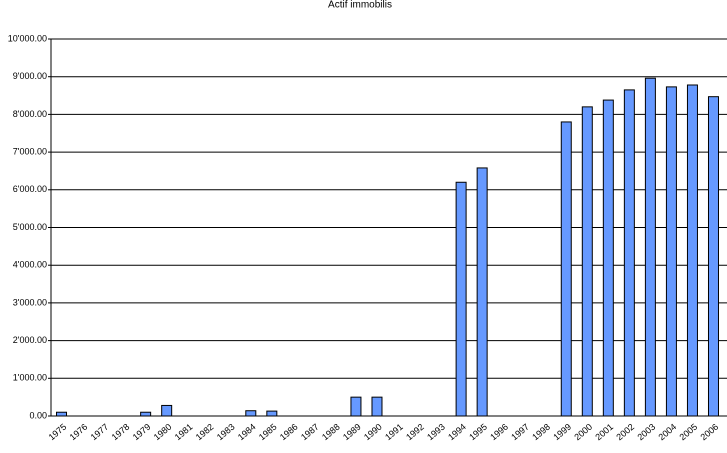 This screenshot has height=453, width=727. What do you see at coordinates (30, 76) in the screenshot?
I see `y-tick-label: 9'000.00` at bounding box center [30, 76].